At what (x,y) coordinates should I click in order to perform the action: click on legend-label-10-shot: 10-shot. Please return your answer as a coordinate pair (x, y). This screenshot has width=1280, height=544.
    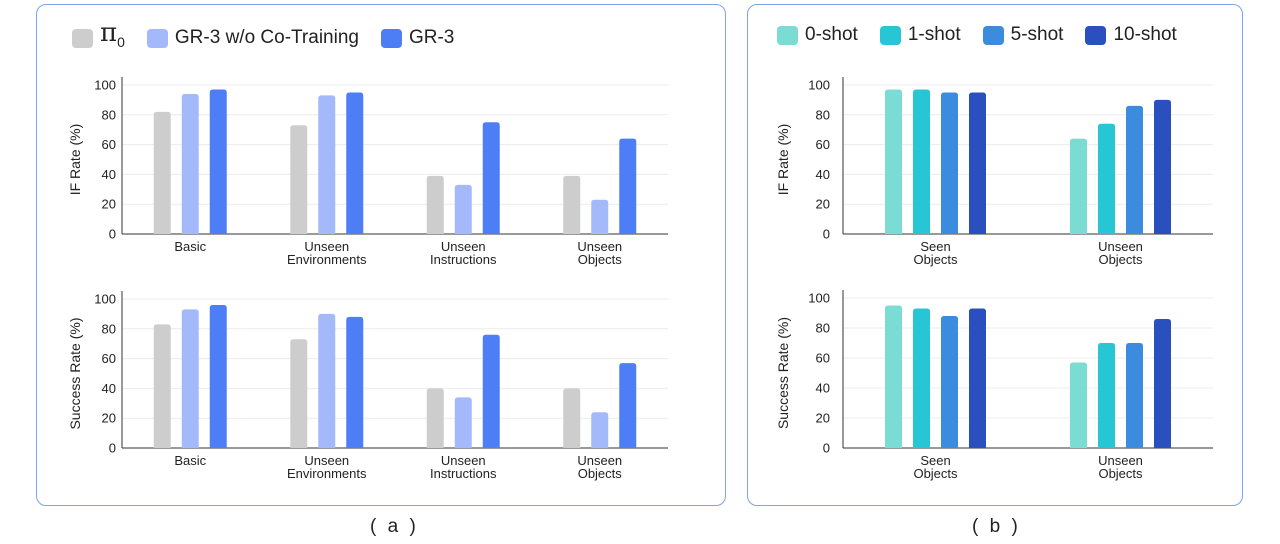
    Looking at the image, I should click on (1145, 34).